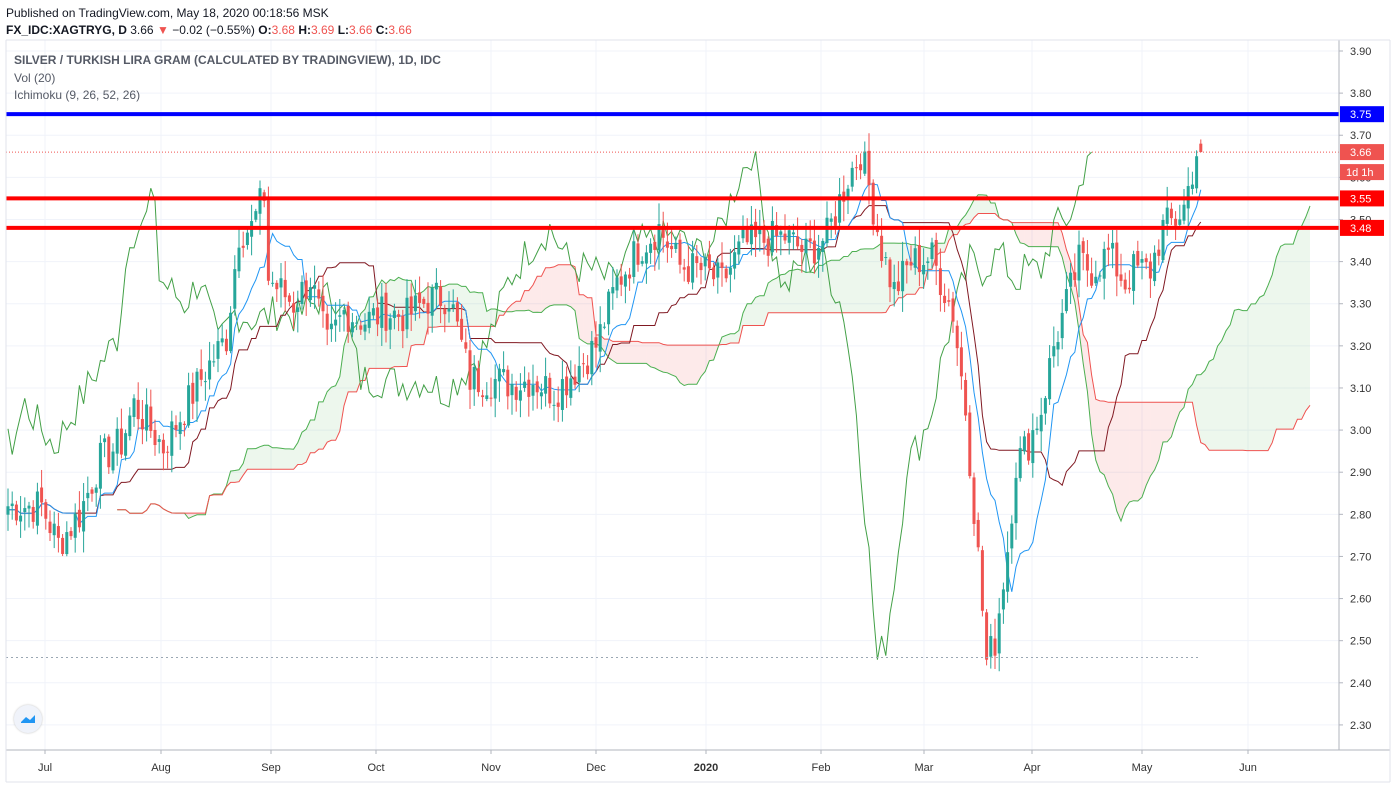  Describe the element at coordinates (271, 768) in the screenshot. I see `x-tick-label: Sep` at that location.